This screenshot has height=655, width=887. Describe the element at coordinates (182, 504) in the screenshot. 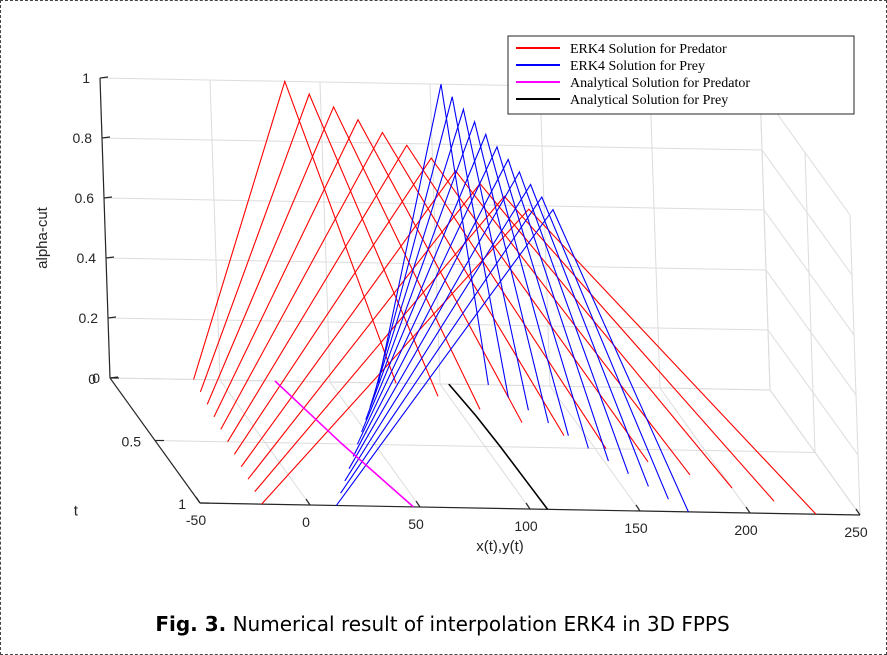

I see `t-tick-label-2: 1` at that location.